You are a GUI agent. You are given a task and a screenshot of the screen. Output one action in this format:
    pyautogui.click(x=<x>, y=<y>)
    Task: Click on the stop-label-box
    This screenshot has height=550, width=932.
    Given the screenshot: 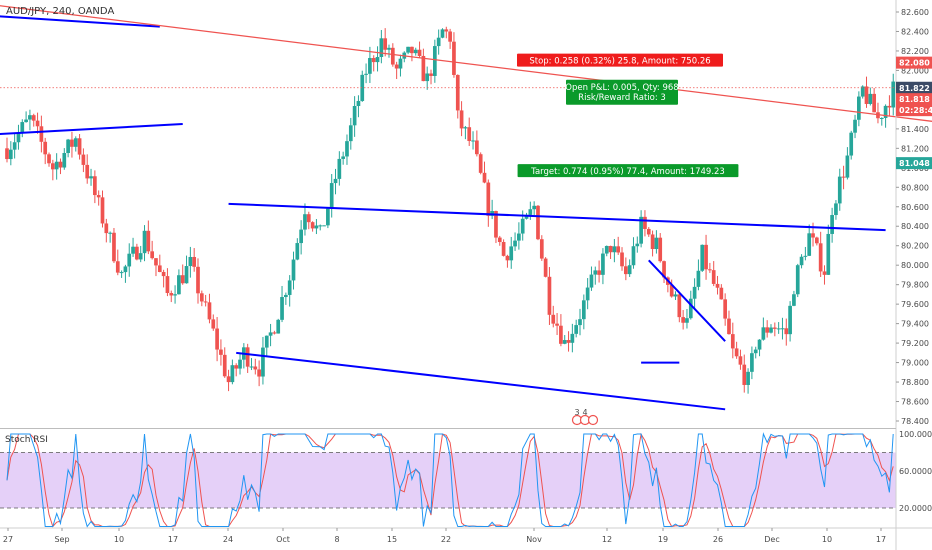 What is the action you would take?
    pyautogui.click(x=620, y=60)
    